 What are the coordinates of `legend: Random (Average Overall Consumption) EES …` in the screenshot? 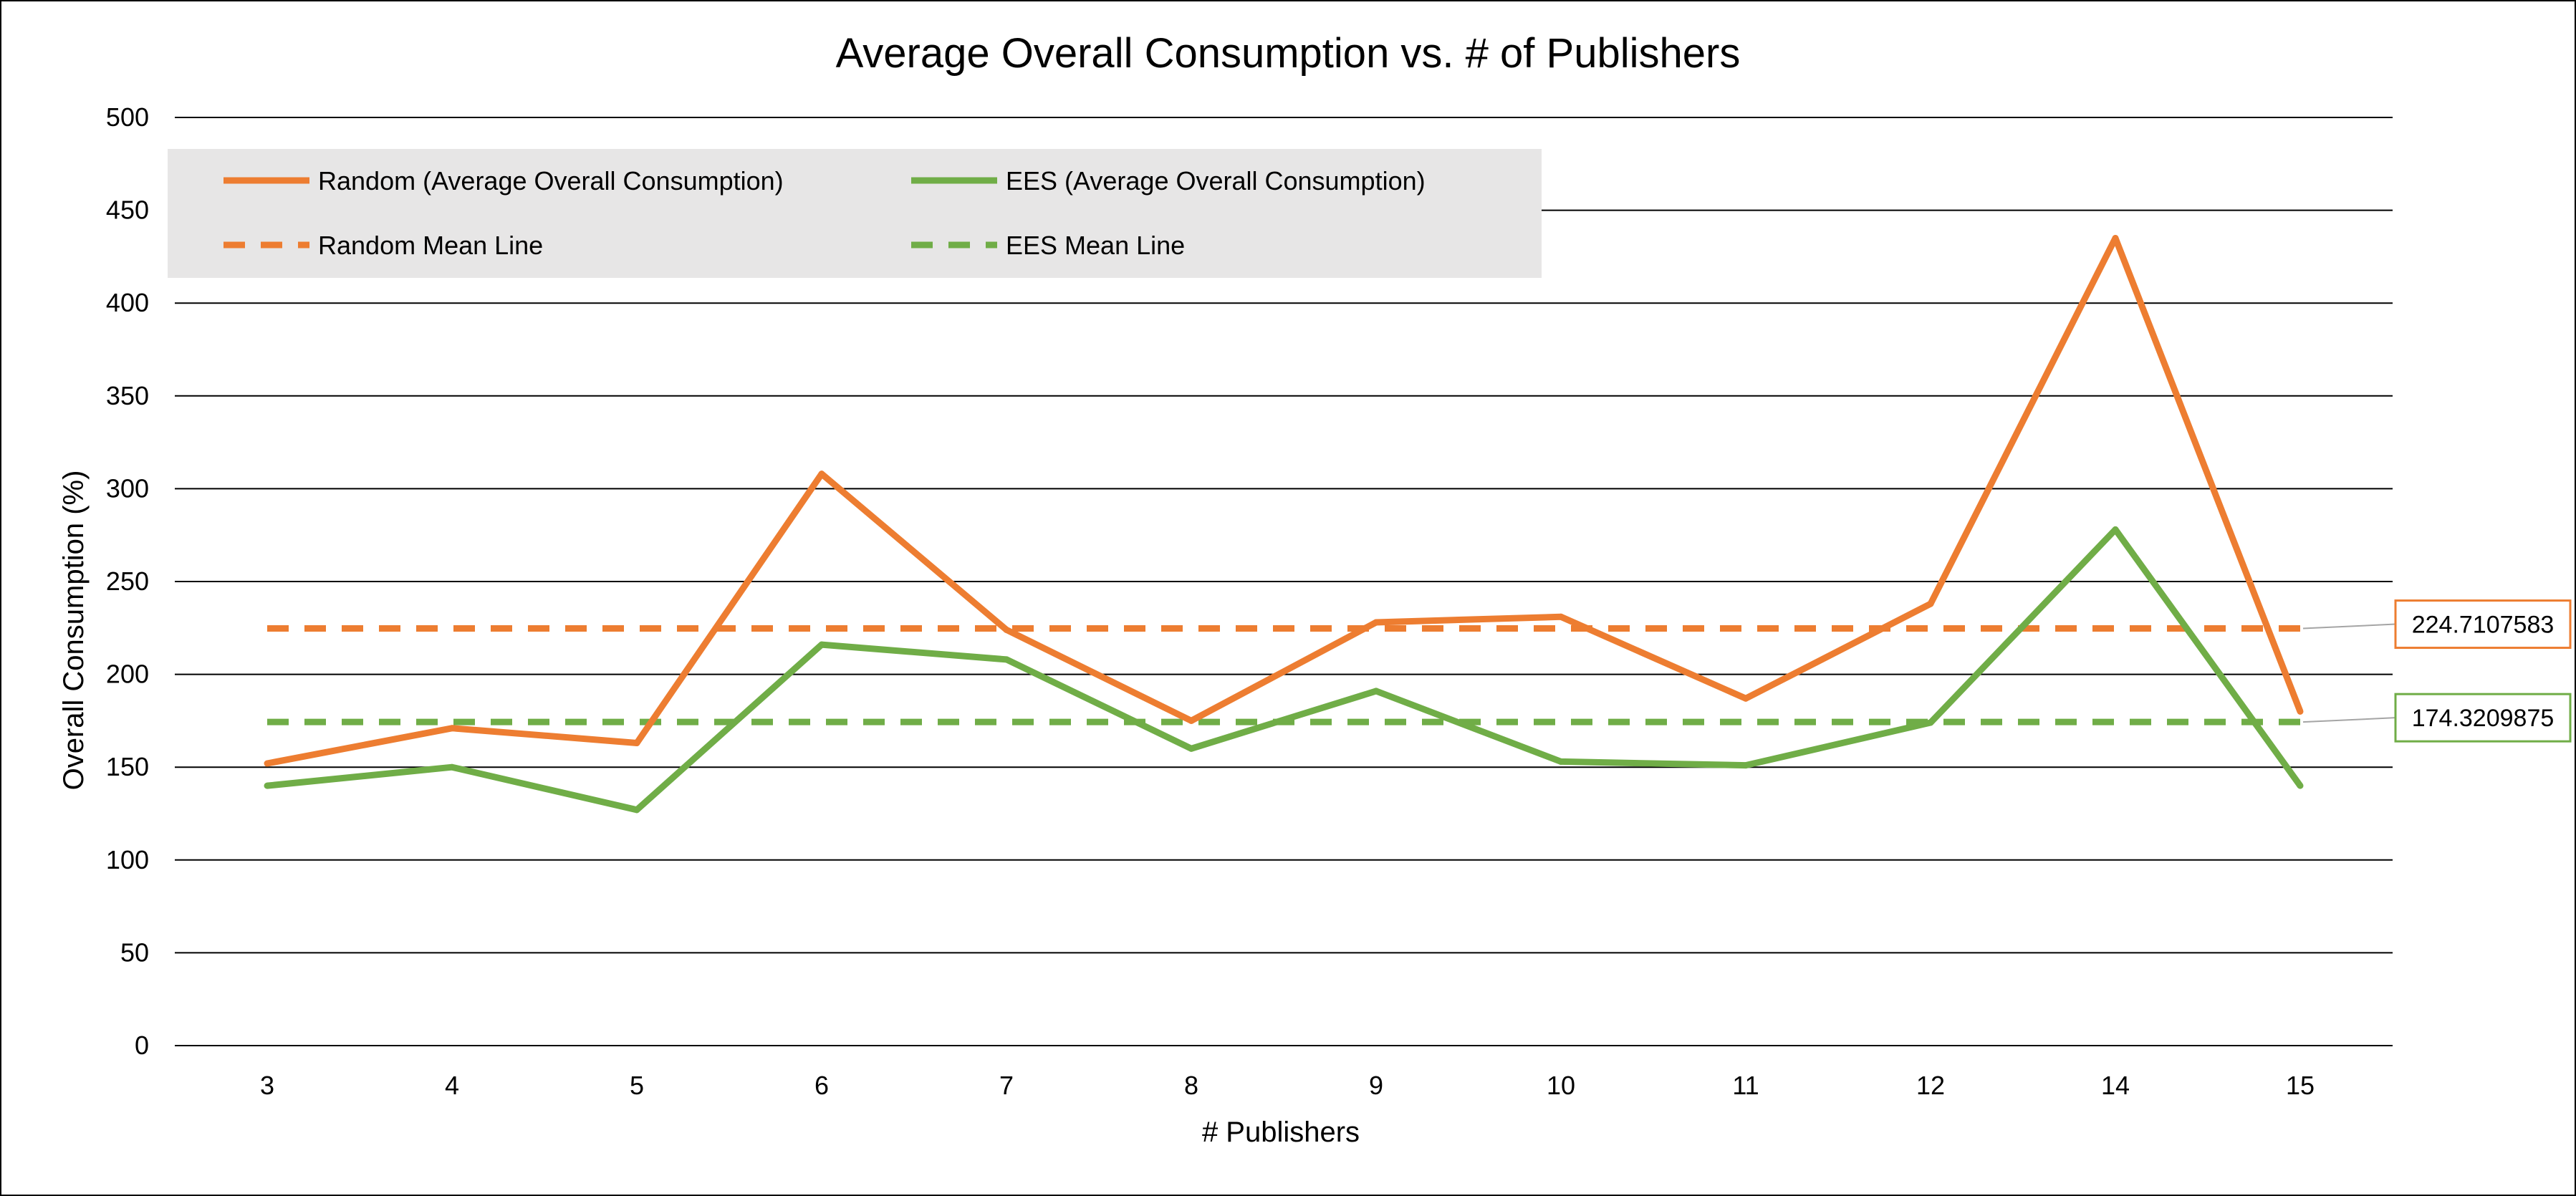 It's located at (855, 214).